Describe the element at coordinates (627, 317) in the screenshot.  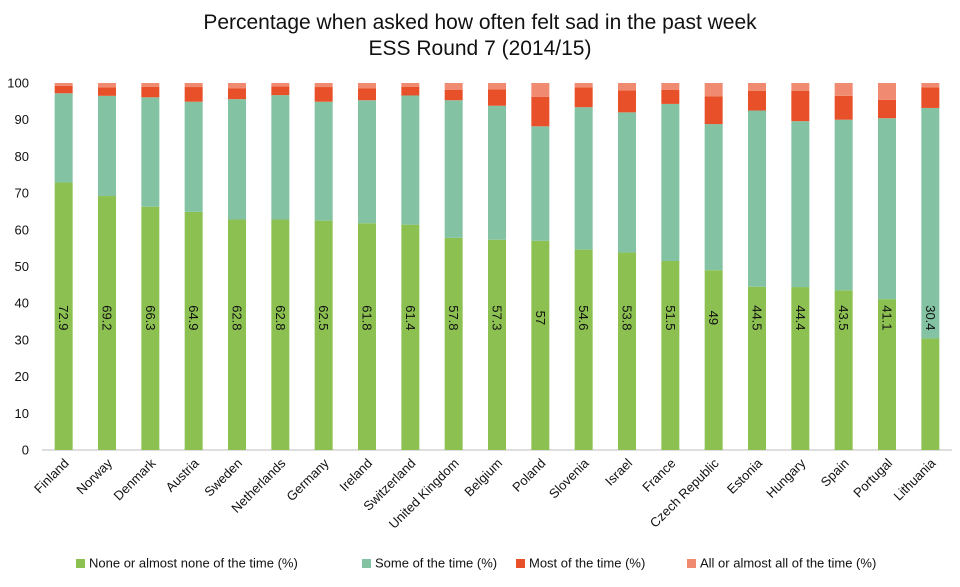
I see `data-label: 53.8` at that location.